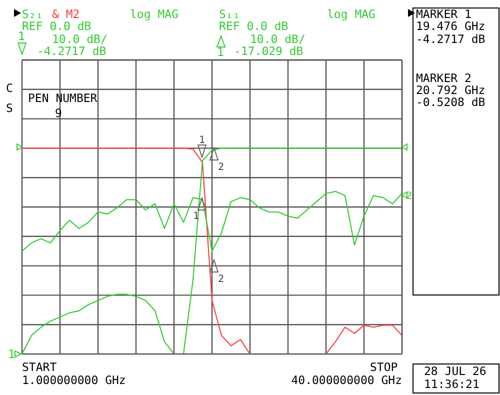 The image size is (500, 395). I want to click on text: 40.000000000 GHz, so click(346, 380).